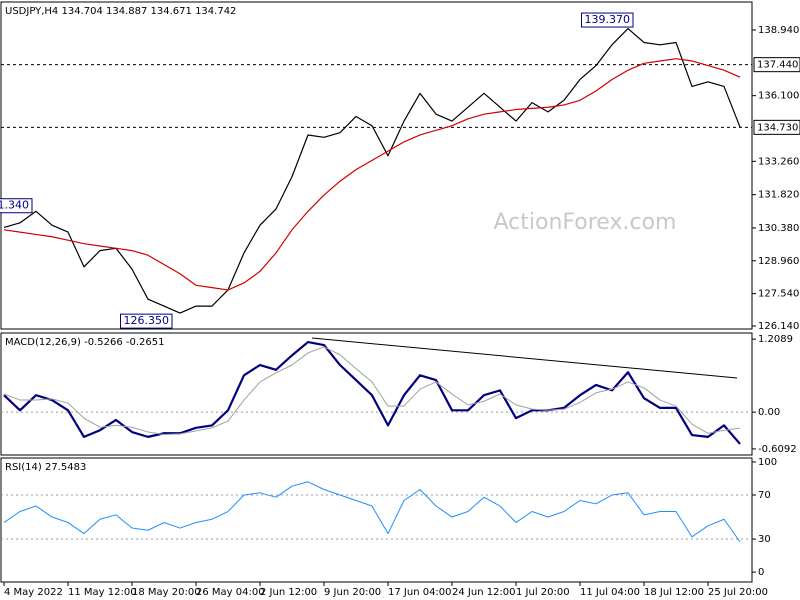 The width and height of the screenshot is (800, 600). Describe the element at coordinates (778, 161) in the screenshot. I see `y-tick-label: 133.260` at that location.